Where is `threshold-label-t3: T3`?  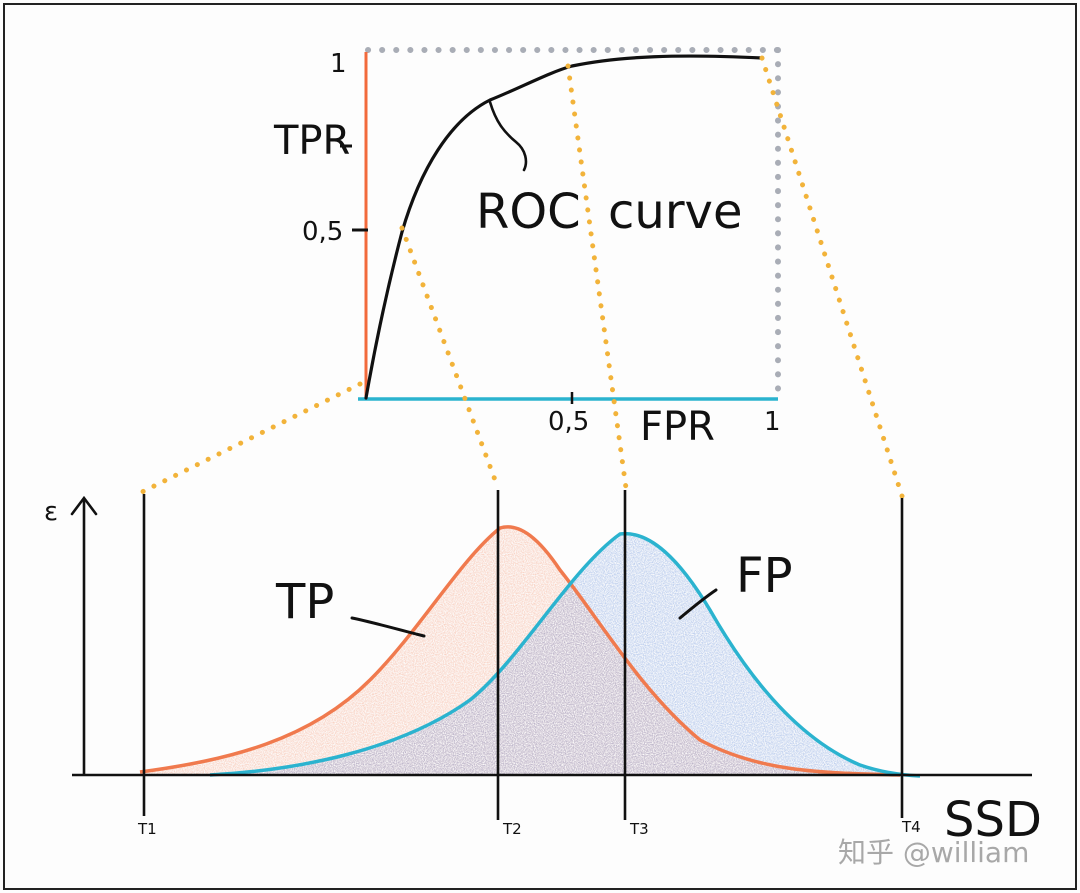
threshold-label-t3: T3 is located at coordinates (639, 829).